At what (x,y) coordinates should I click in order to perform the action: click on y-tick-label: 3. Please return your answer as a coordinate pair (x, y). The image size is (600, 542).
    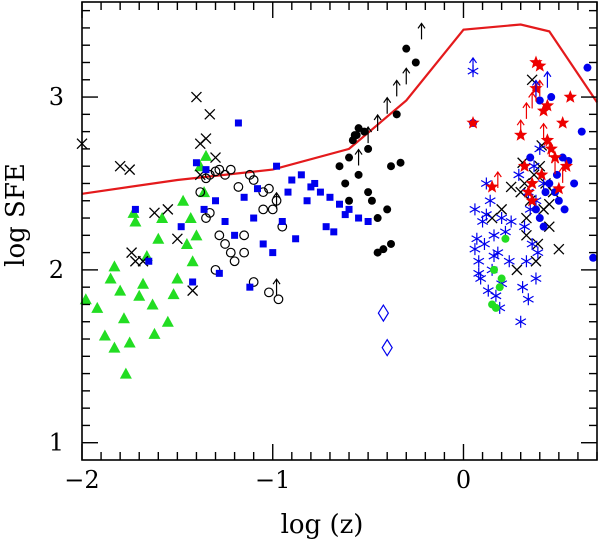
    Looking at the image, I should click on (56, 97).